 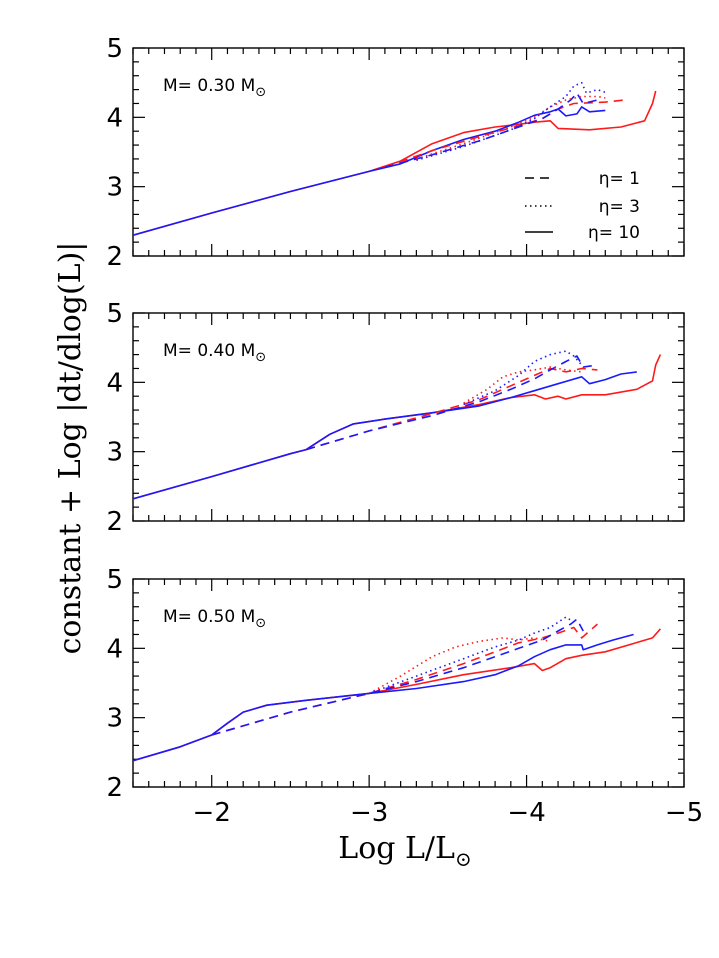 I want to click on y-axis-title: constant + Log |dt/dlog(L)|, so click(x=70, y=448).